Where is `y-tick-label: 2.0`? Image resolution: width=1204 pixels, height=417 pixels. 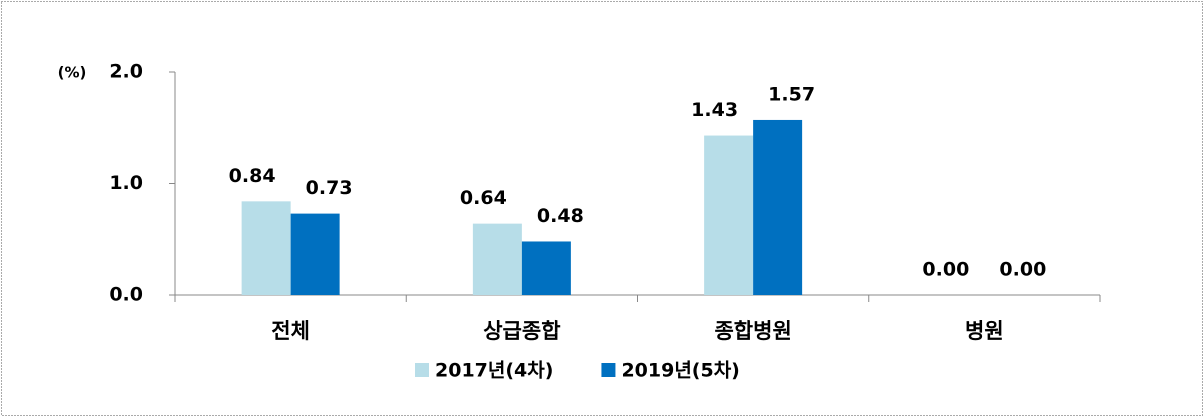 y-tick-label: 2.0 is located at coordinates (126, 72).